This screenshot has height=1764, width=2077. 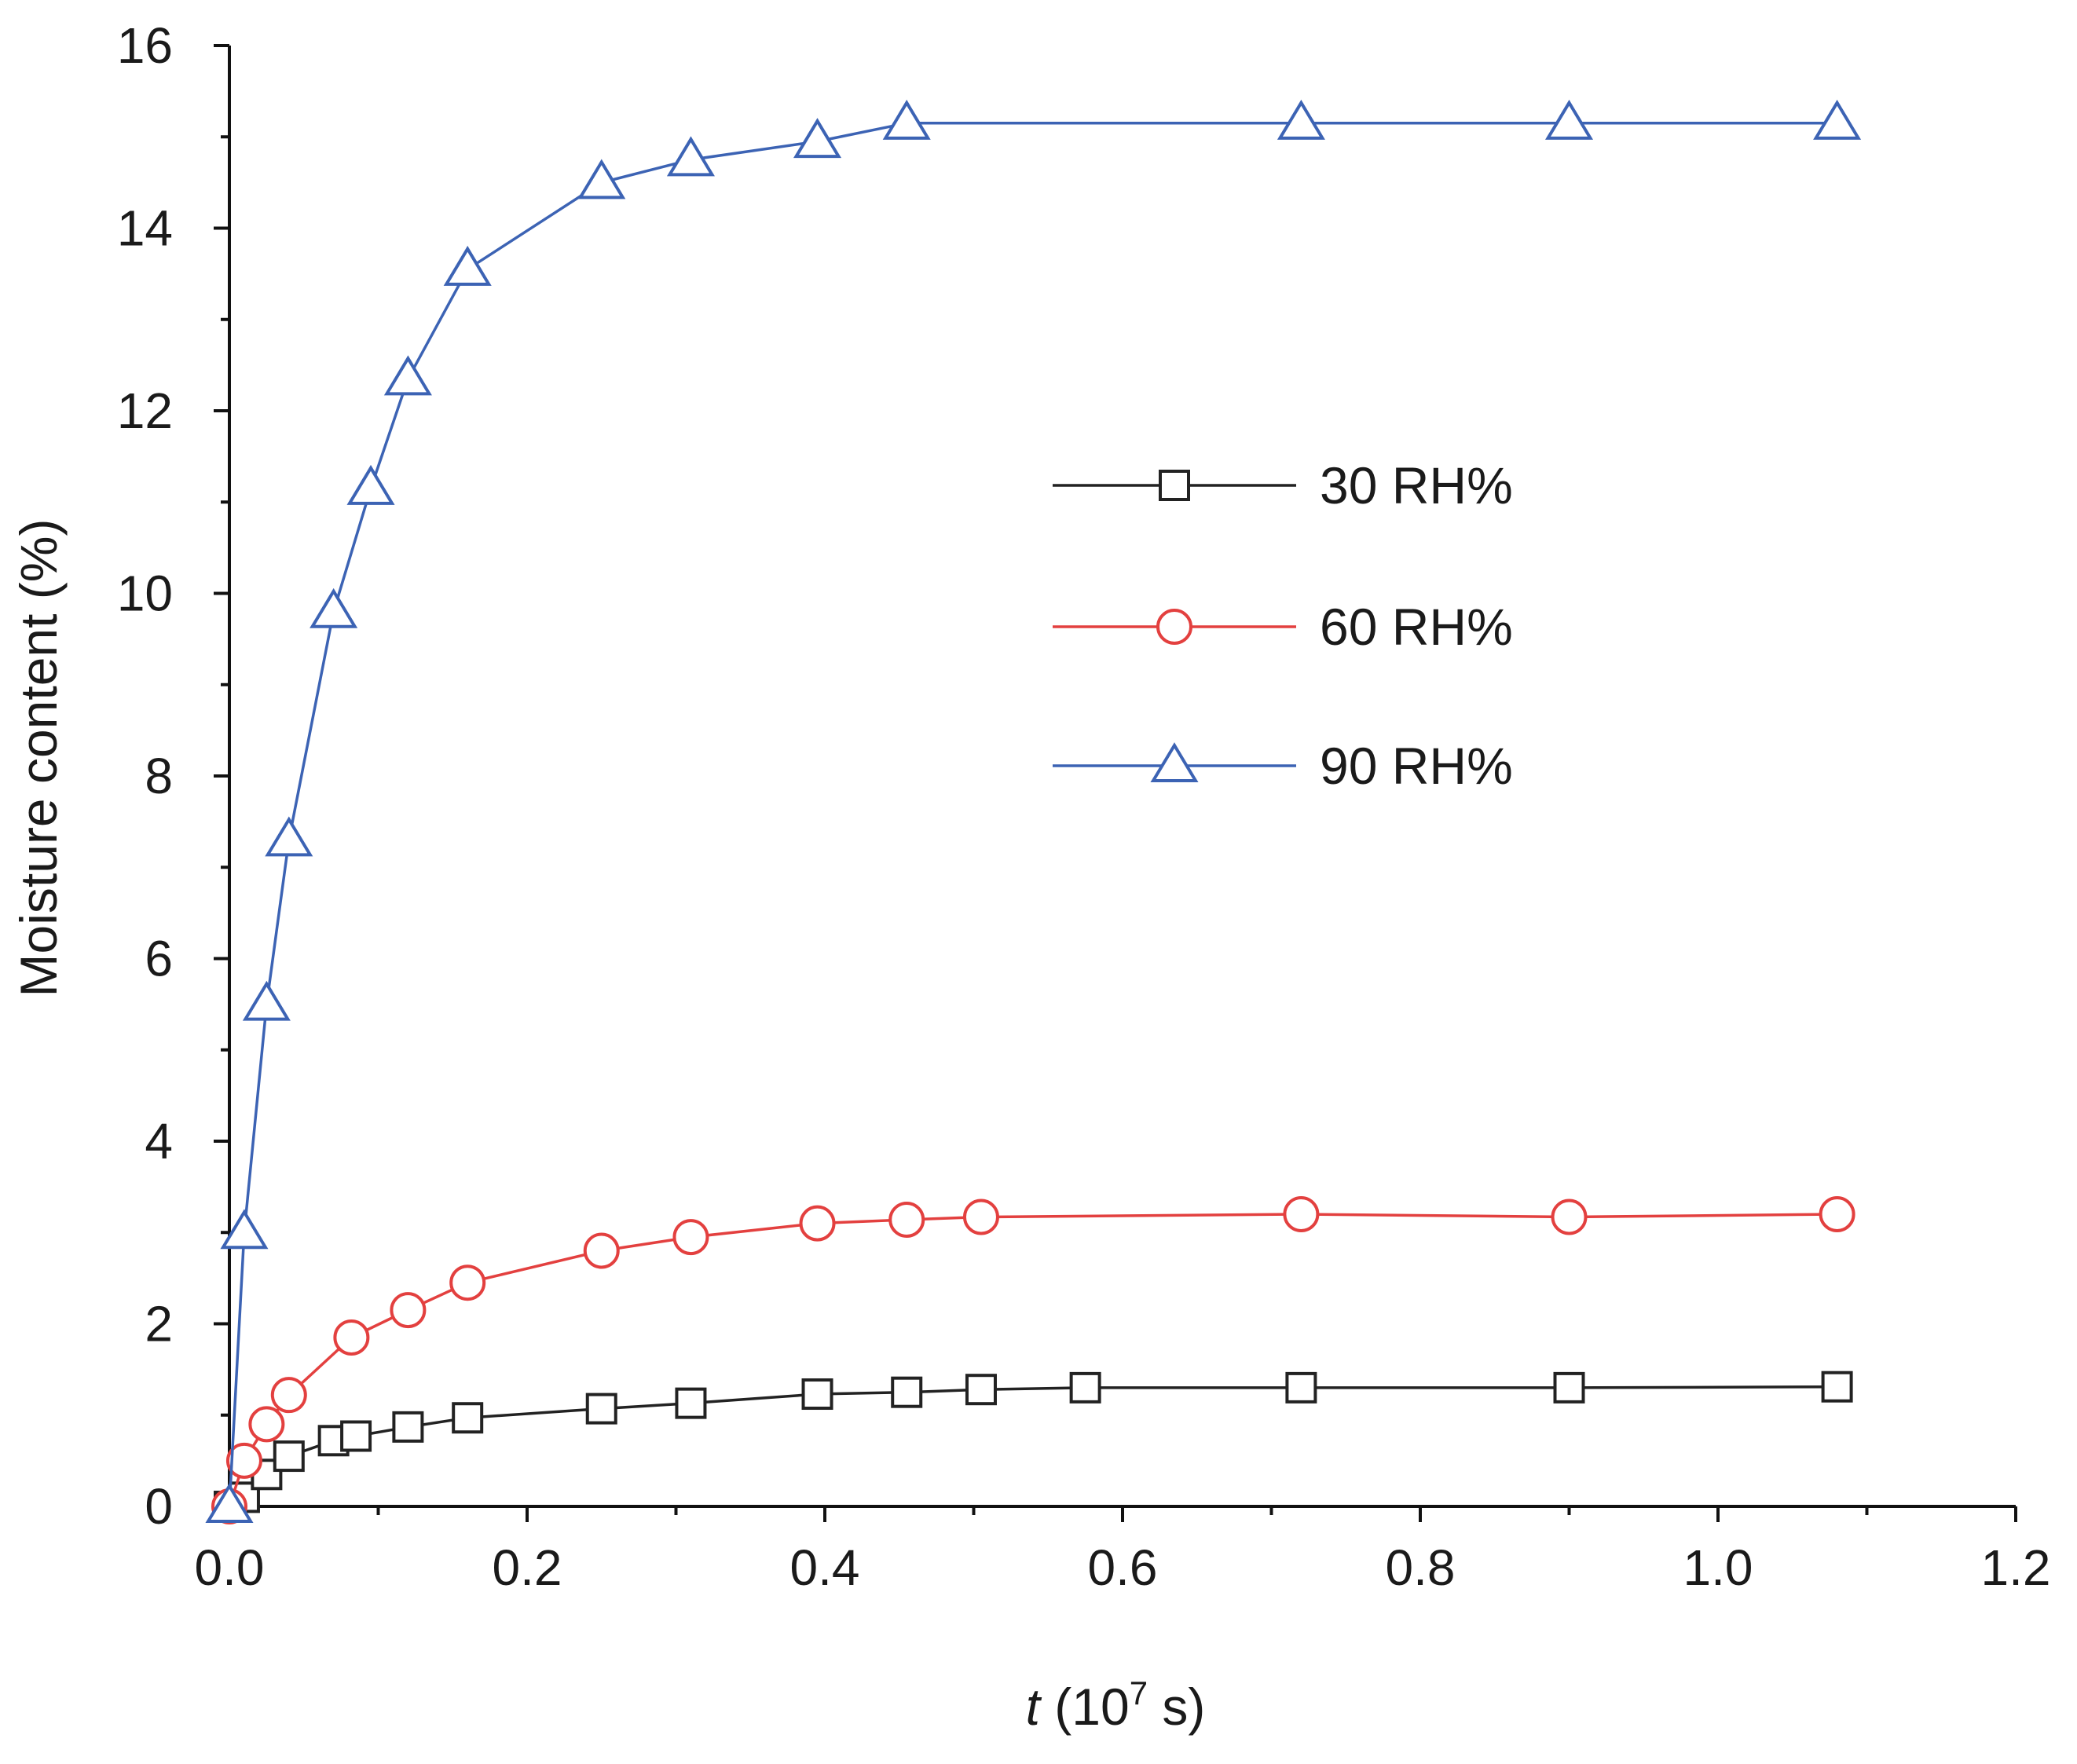 I want to click on legend-entry-30-rh: 30 RH%, so click(x=1283, y=485).